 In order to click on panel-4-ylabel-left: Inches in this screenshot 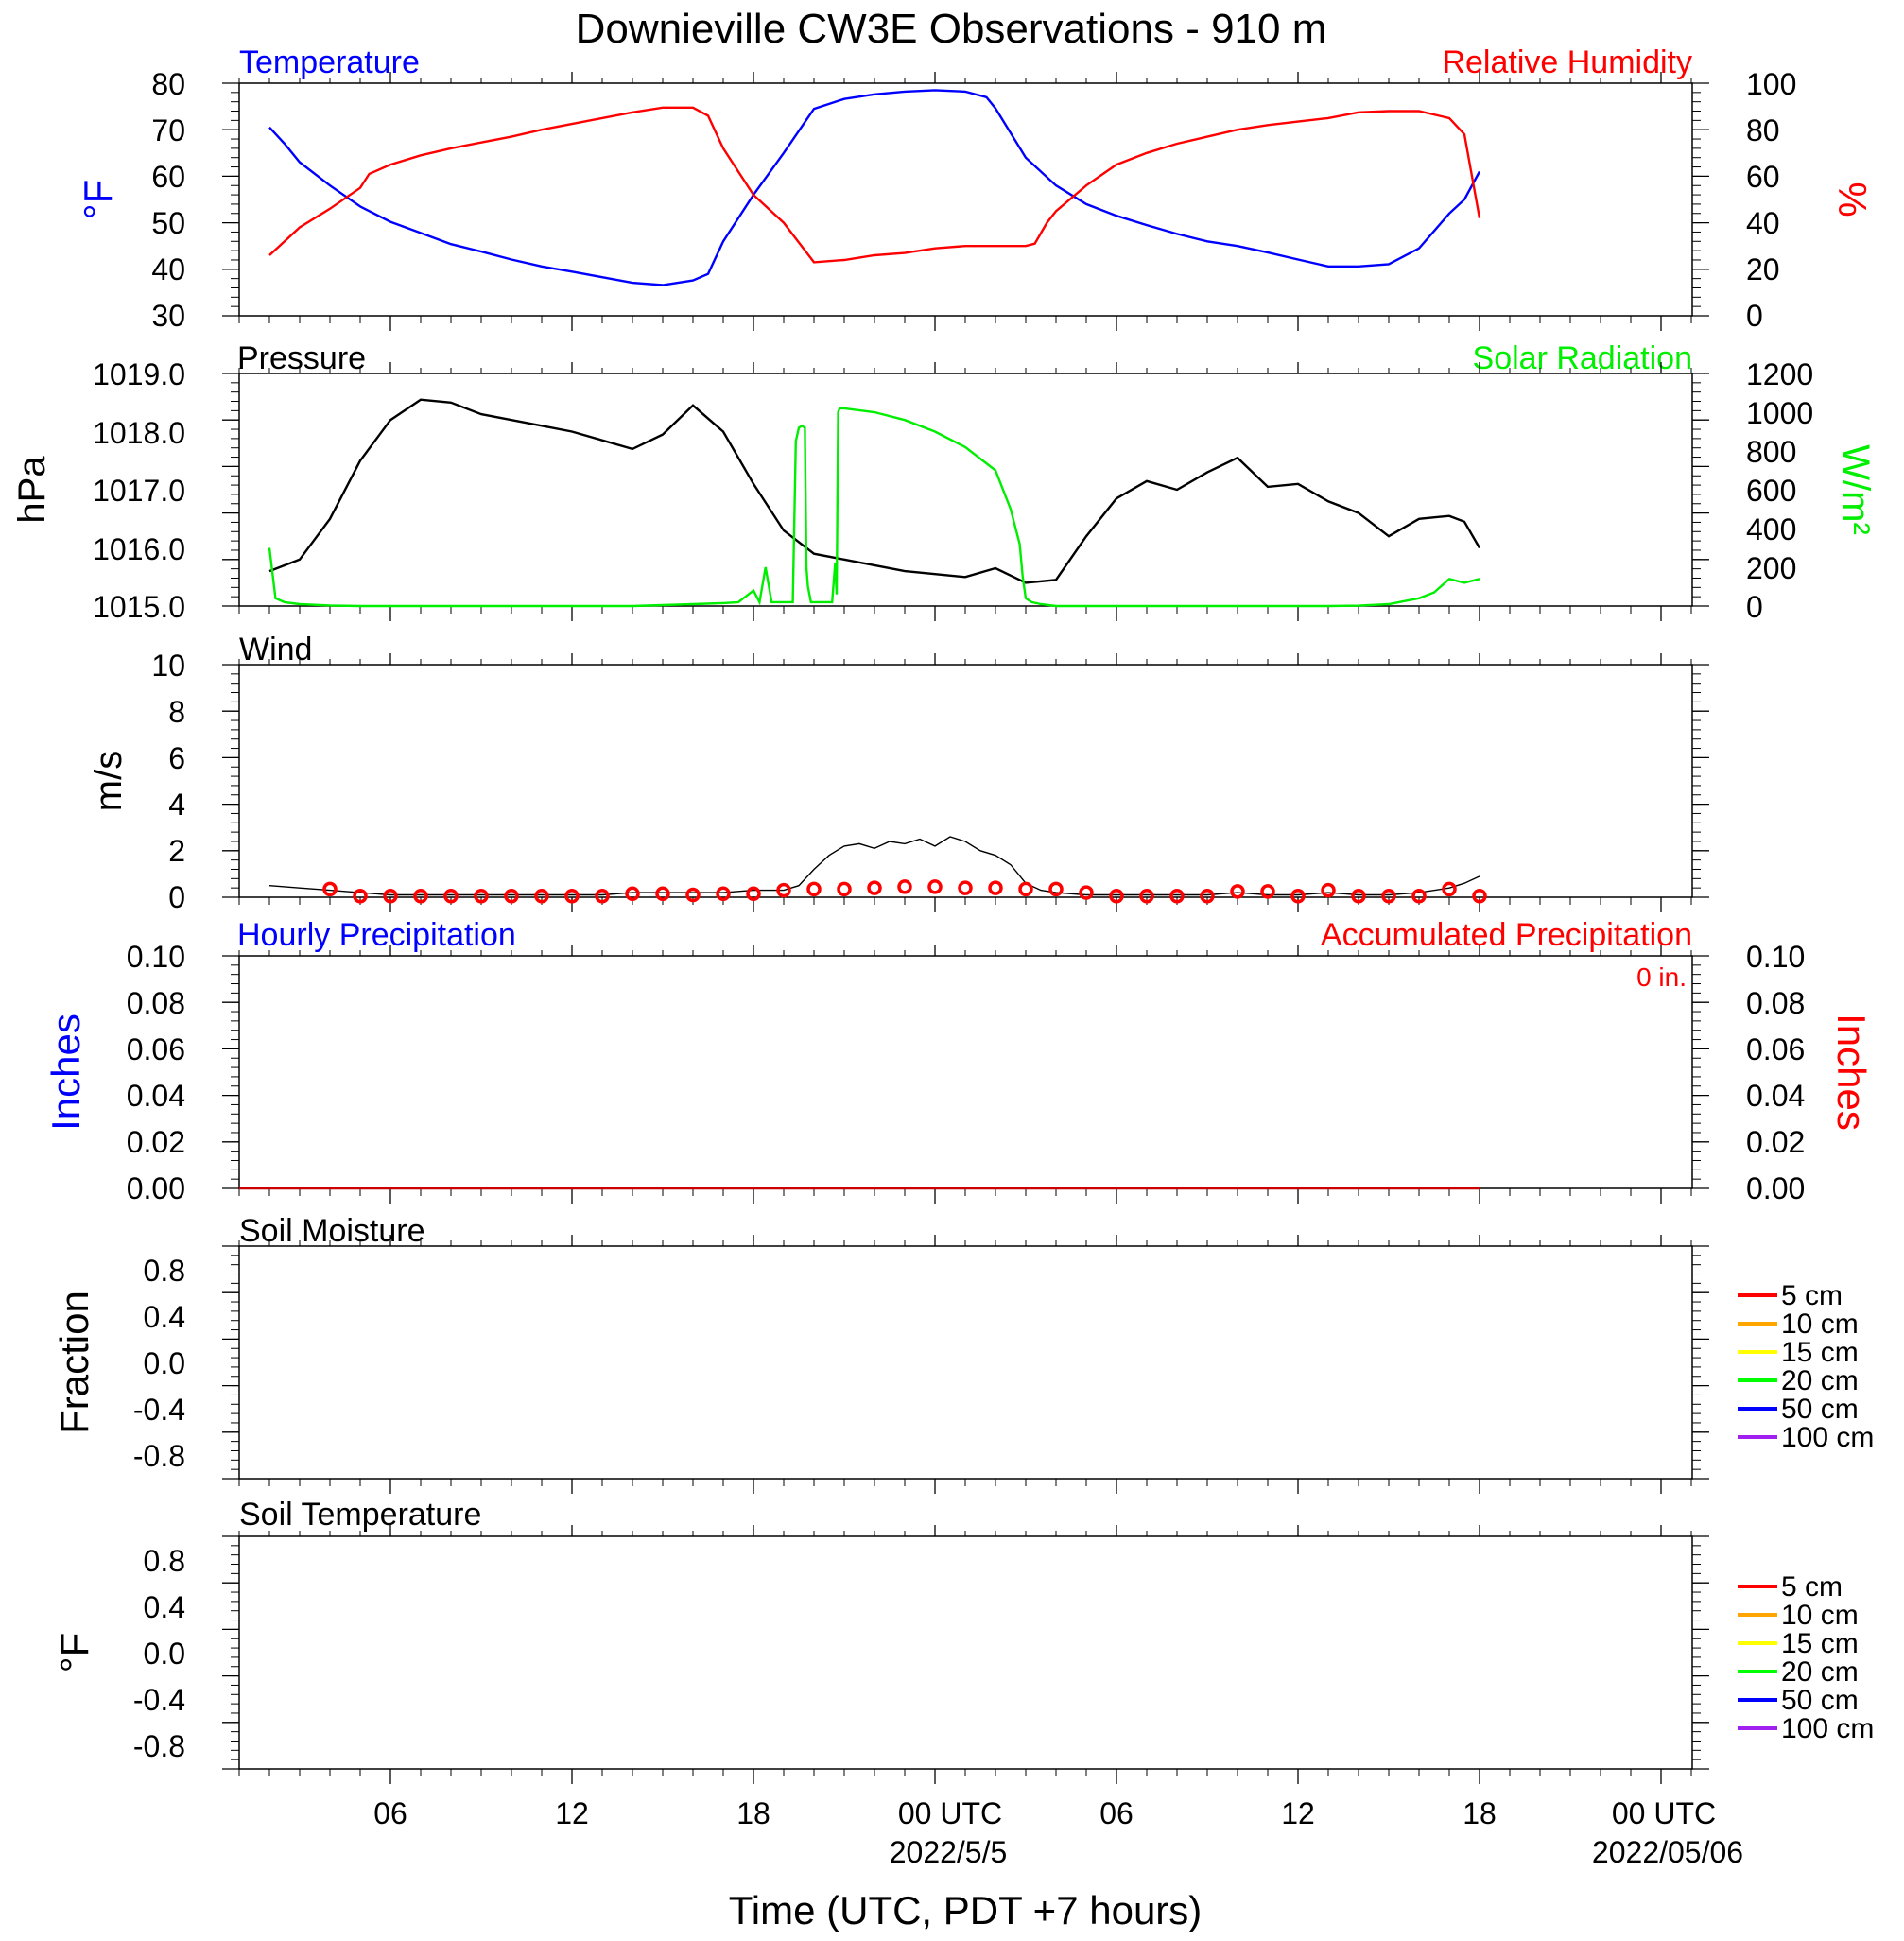, I will do `click(65, 1072)`.